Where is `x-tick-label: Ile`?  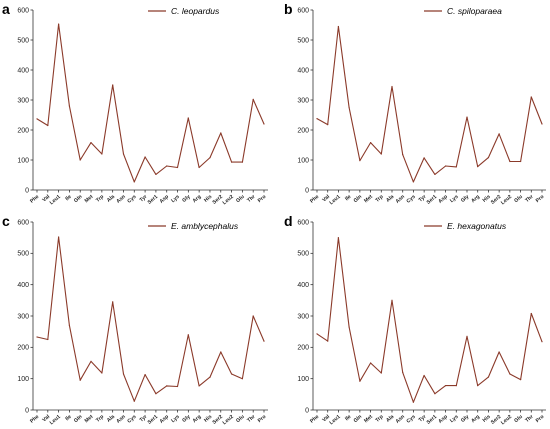
x-tick-label: Ile is located at coordinates (348, 198).